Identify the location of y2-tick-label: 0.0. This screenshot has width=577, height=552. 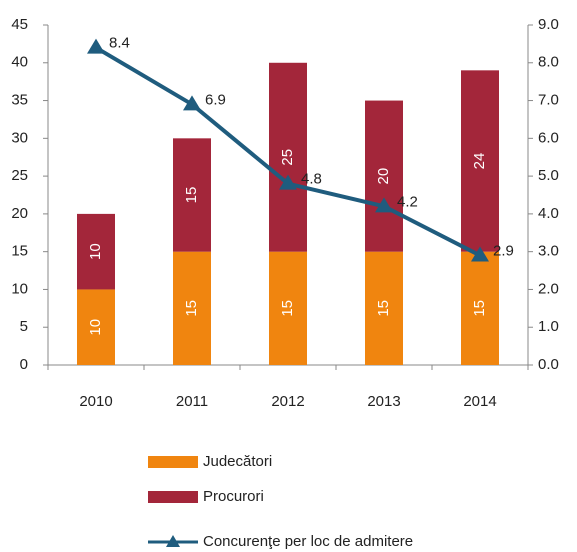
(548, 364).